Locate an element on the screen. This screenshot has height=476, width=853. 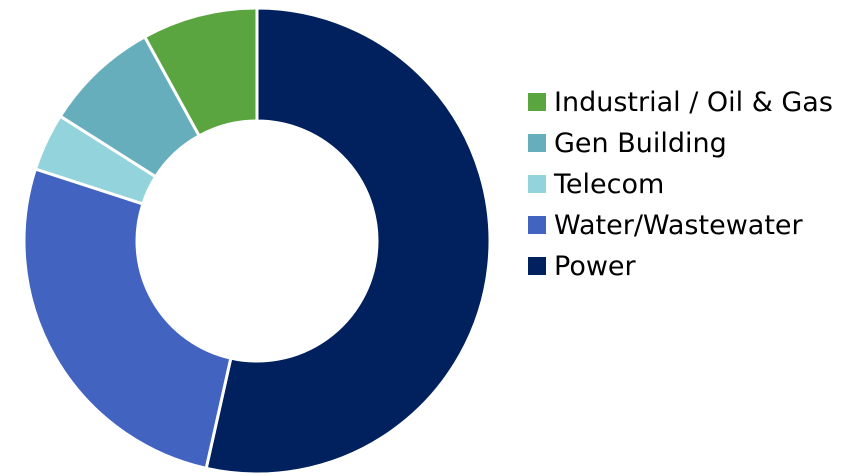
legend-label: Telecom is located at coordinates (609, 184).